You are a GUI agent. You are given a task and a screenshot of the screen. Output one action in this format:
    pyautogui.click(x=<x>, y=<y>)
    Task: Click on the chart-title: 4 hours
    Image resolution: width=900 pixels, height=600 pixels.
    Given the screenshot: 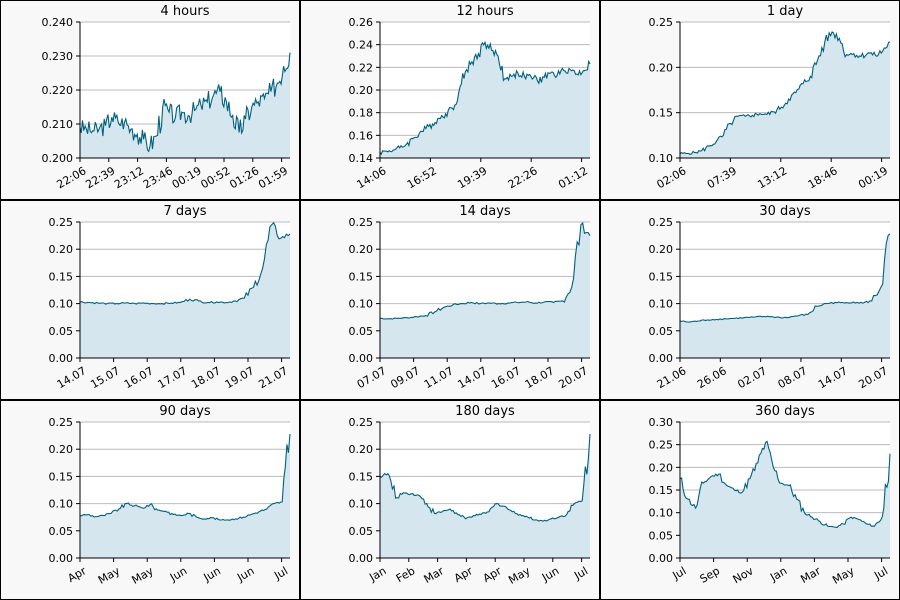 What is the action you would take?
    pyautogui.click(x=185, y=11)
    